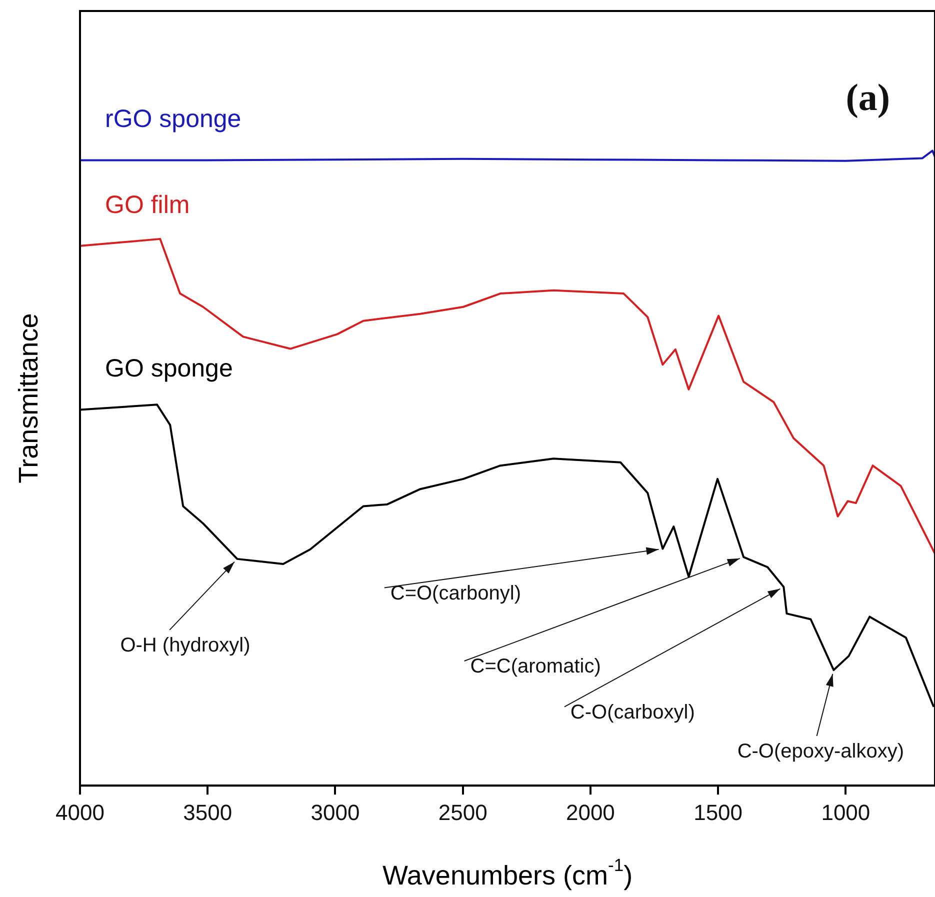 The height and width of the screenshot is (897, 935). Describe the element at coordinates (80, 812) in the screenshot. I see `x-tick-label: 4000` at that location.